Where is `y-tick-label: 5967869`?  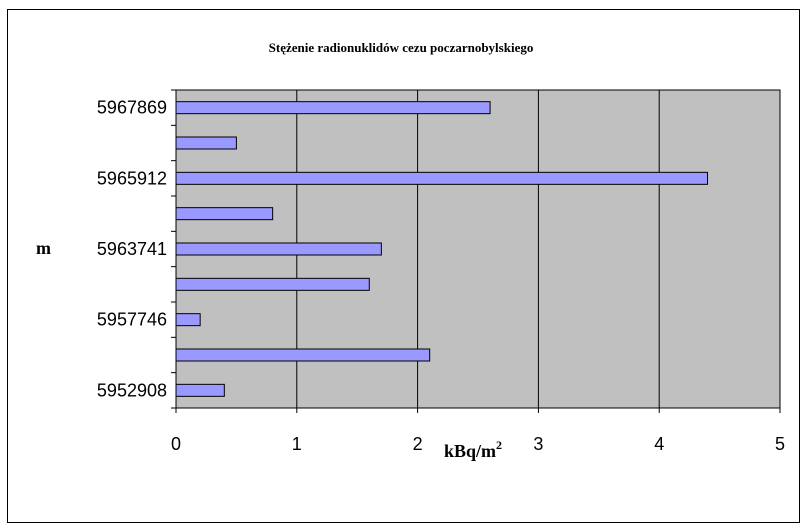 y-tick-label: 5967869 is located at coordinates (132, 108).